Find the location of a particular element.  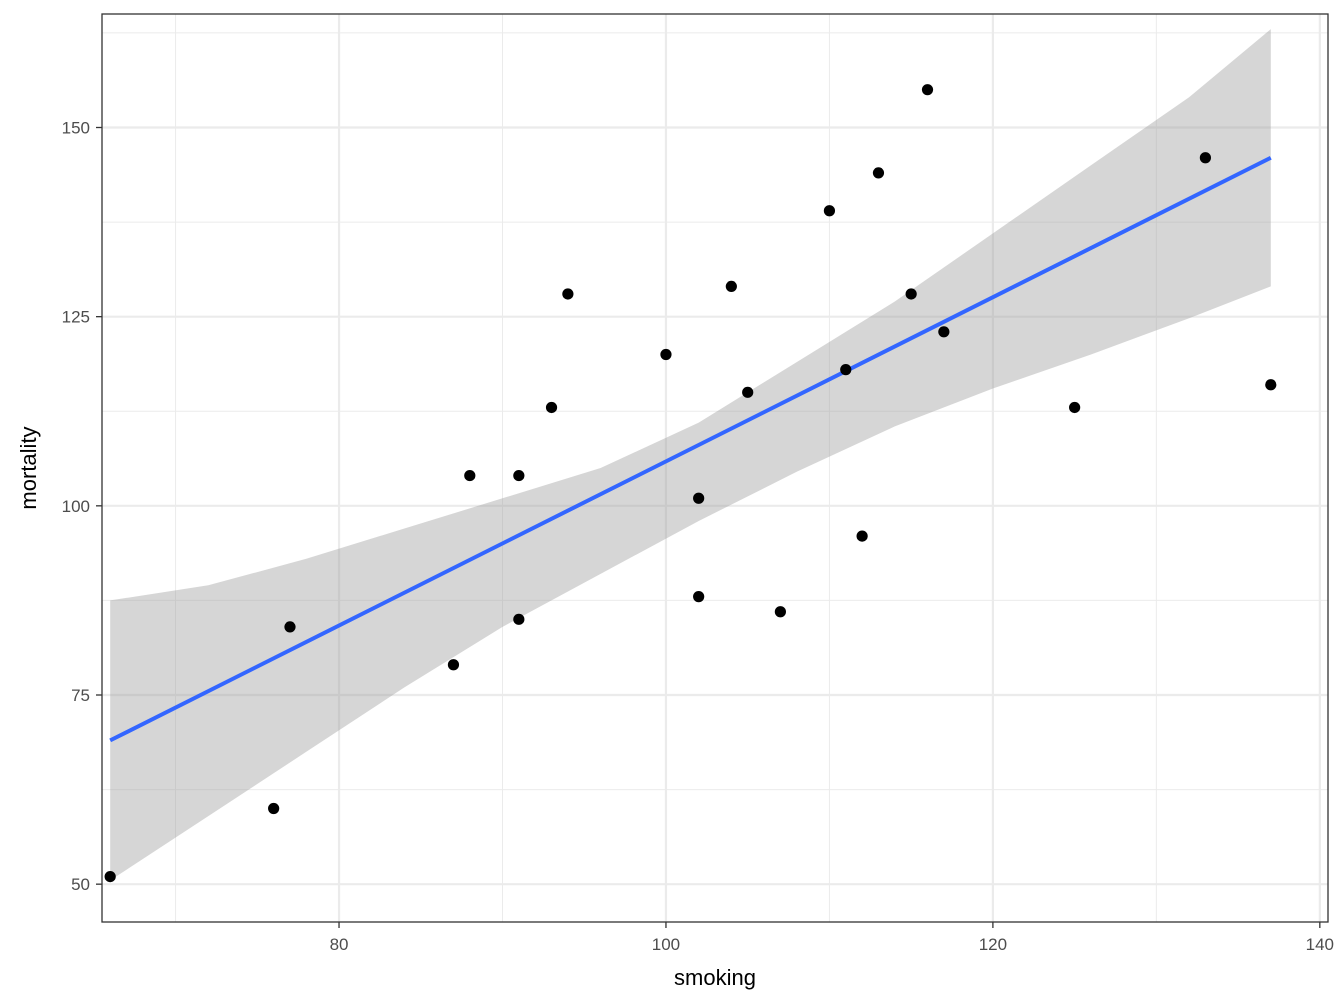

x-tick-label: 120 is located at coordinates (993, 944).